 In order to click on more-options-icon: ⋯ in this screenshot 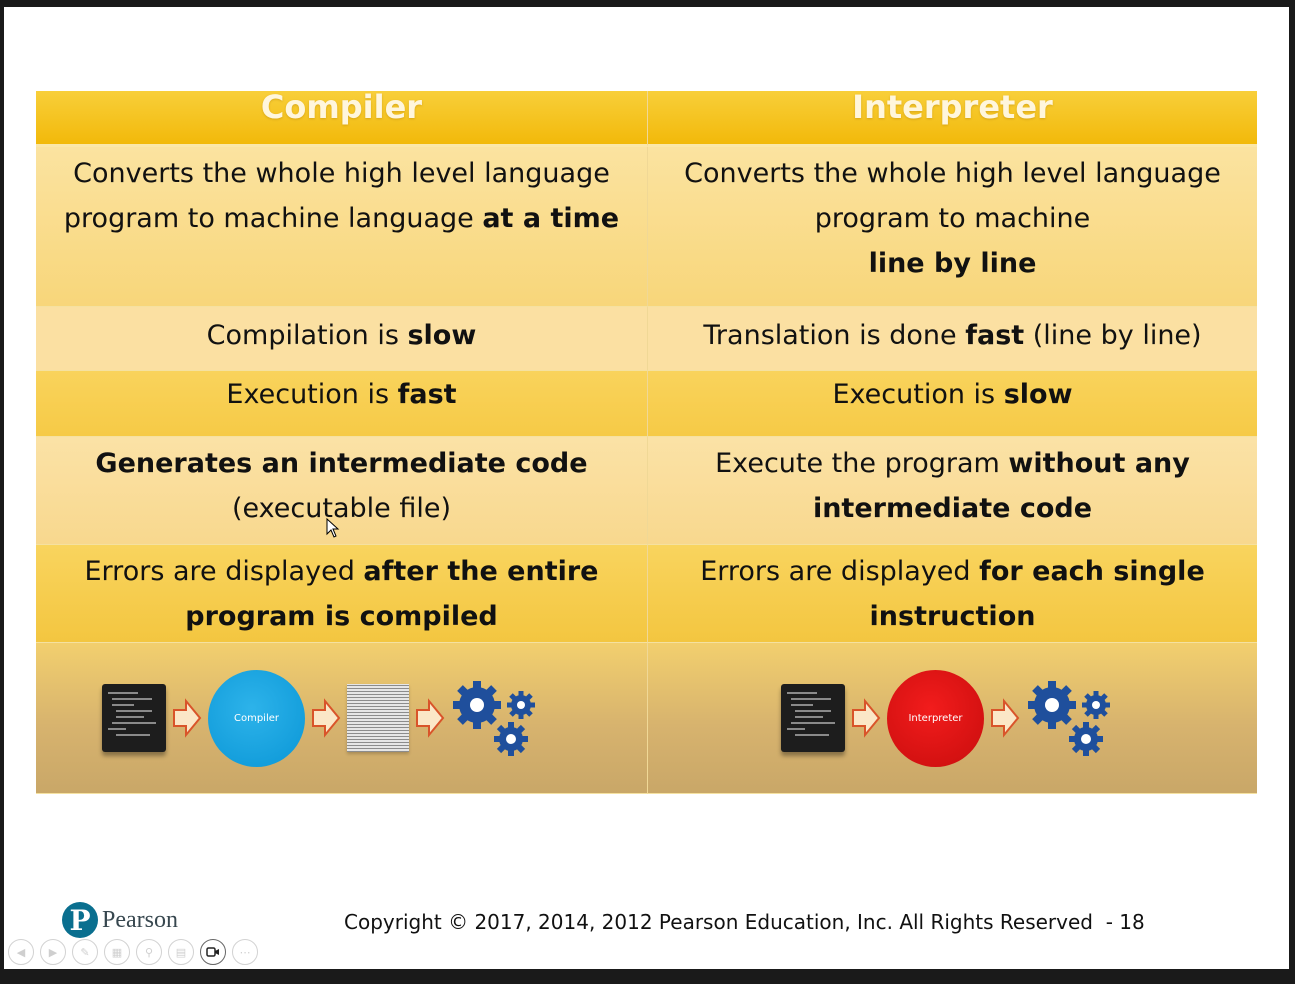, I will do `click(245, 952)`.